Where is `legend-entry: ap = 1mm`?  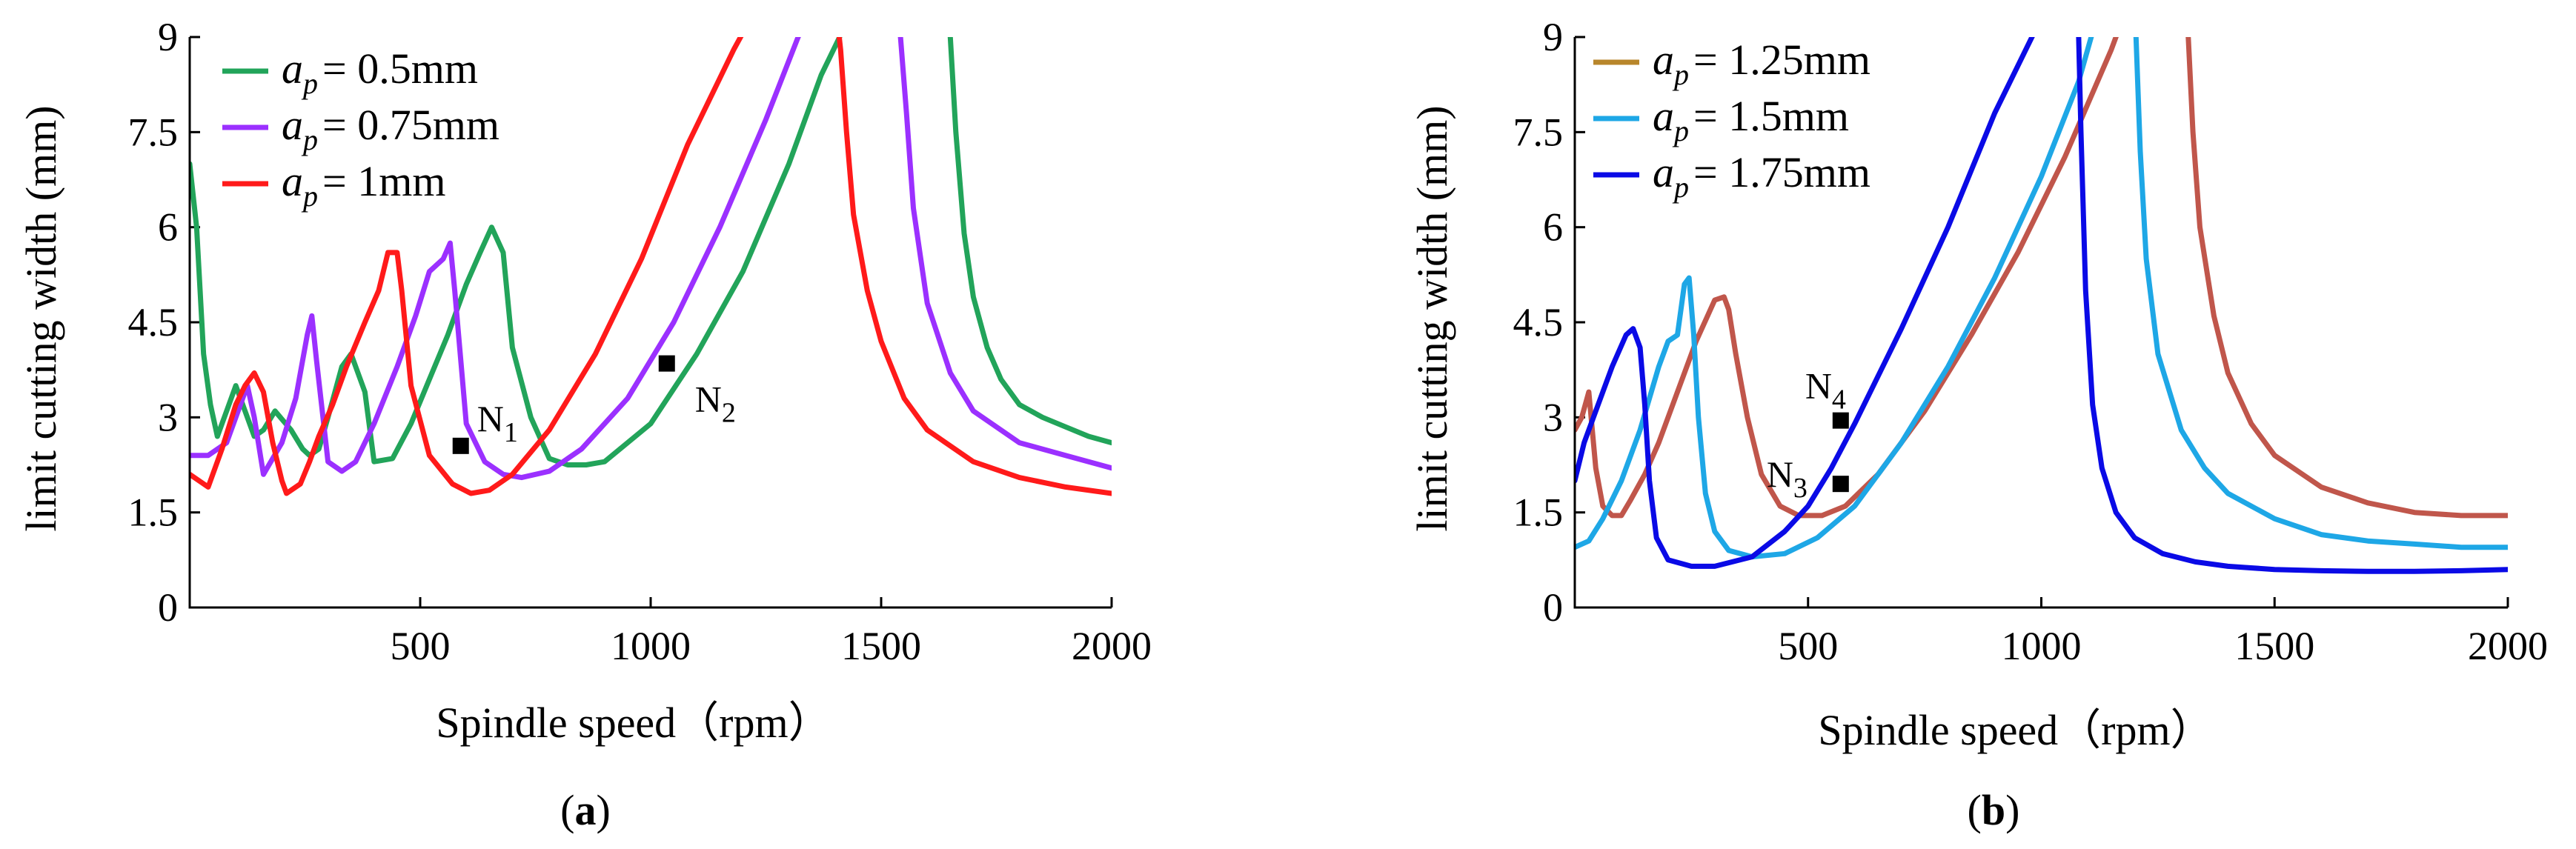 legend-entry: ap = 1mm is located at coordinates (363, 185).